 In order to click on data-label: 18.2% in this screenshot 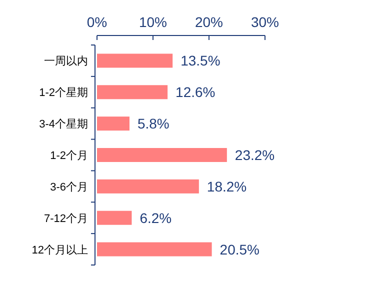, I will do `click(226, 186)`.